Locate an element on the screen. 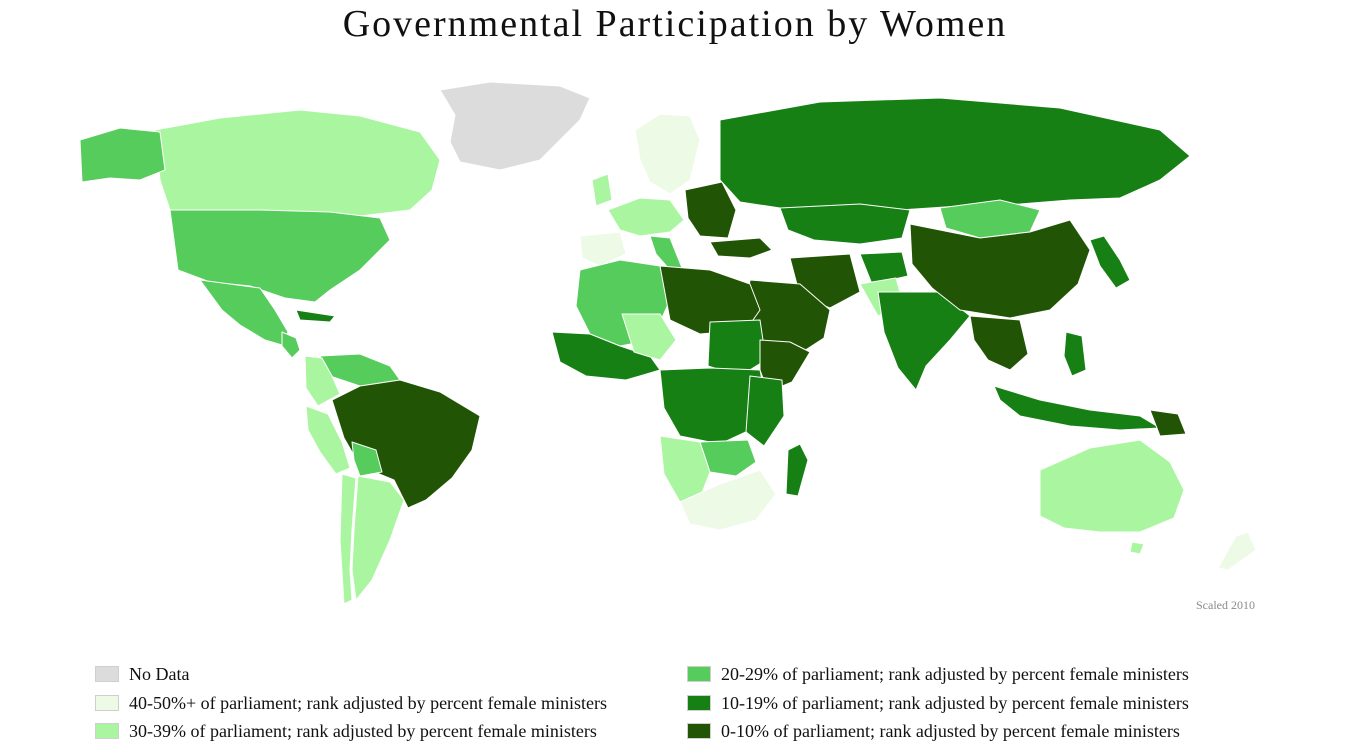 This screenshot has width=1350, height=742. region-central-america is located at coordinates (291, 345).